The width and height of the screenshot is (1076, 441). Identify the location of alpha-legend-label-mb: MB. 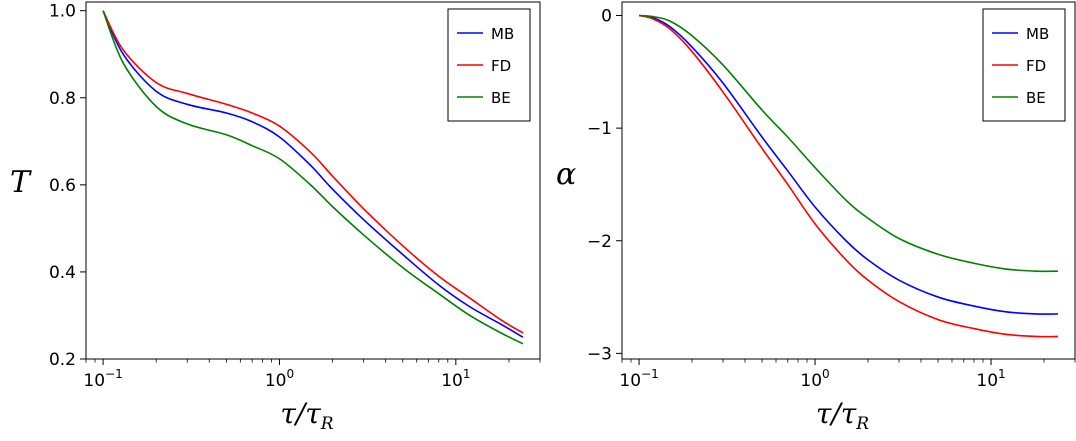
(1037, 34).